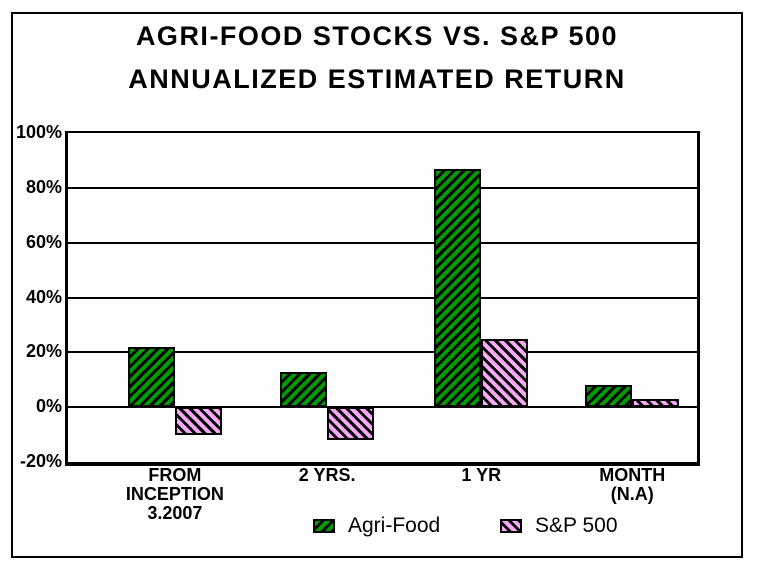 This screenshot has height=570, width=762. Describe the element at coordinates (511, 526) in the screenshot. I see `legend-swatch-sp500-icon` at that location.